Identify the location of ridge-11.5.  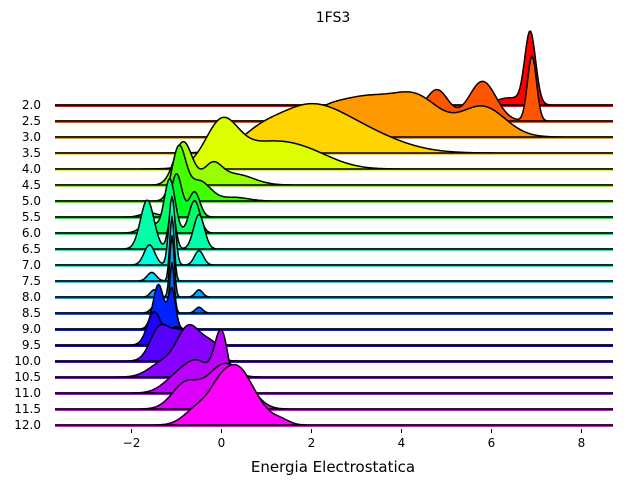
(334, 387).